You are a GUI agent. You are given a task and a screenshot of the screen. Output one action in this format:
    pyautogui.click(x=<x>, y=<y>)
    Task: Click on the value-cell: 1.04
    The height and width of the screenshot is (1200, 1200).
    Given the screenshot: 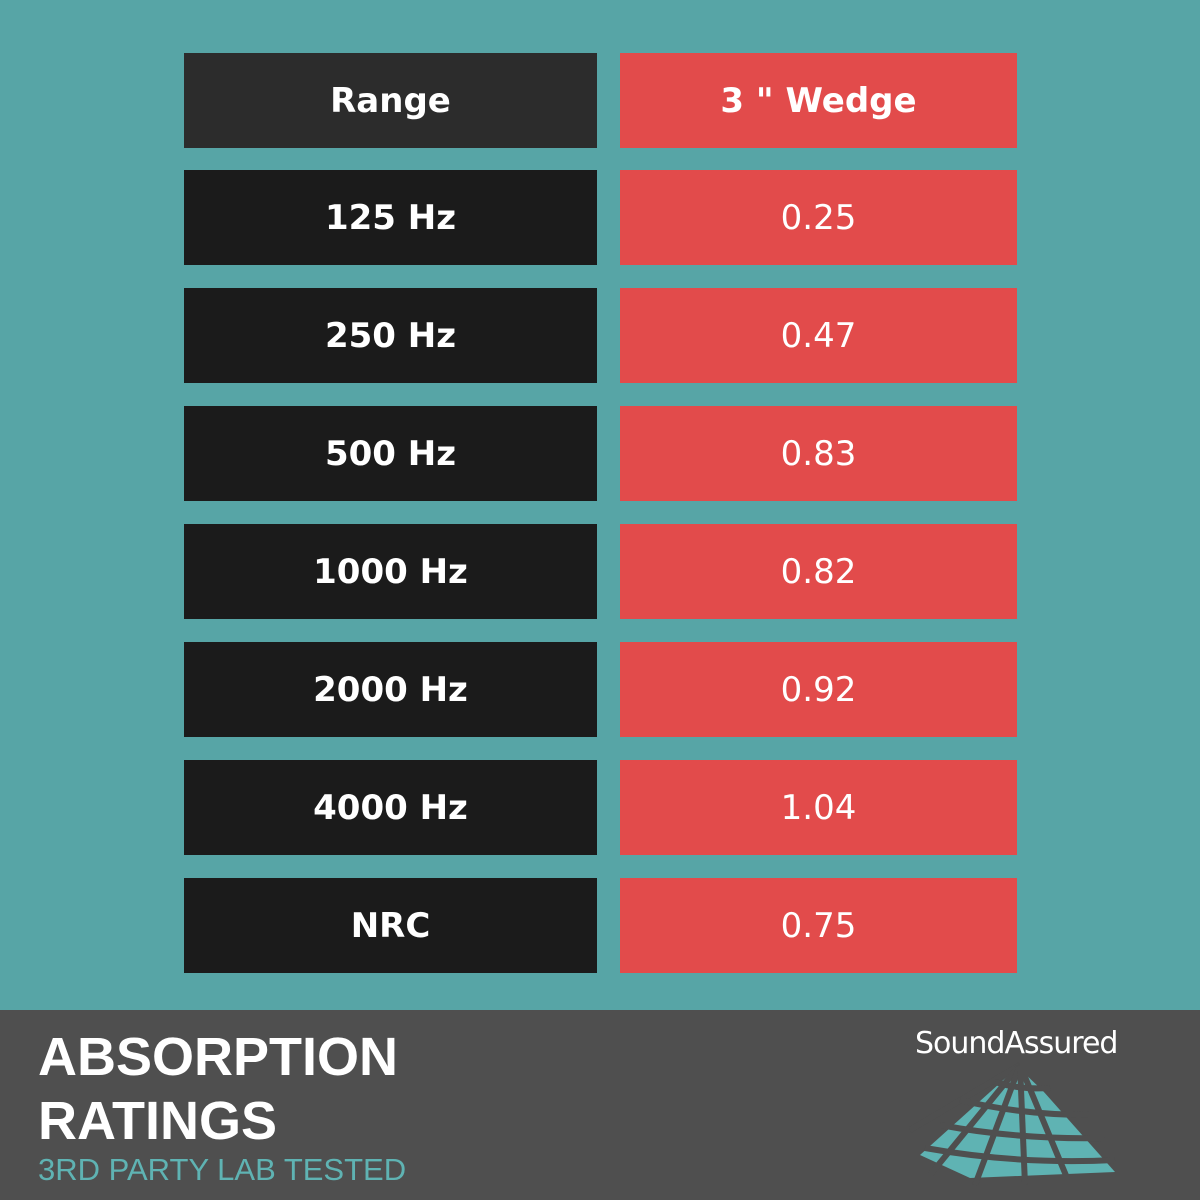 What is the action you would take?
    pyautogui.click(x=818, y=807)
    